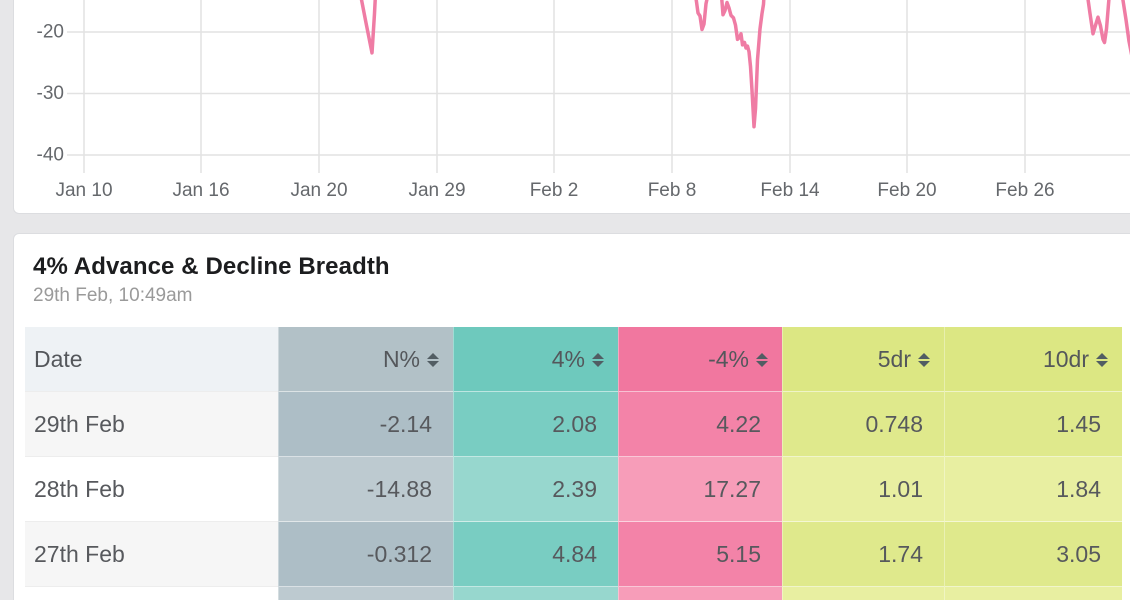 This screenshot has width=1130, height=600. What do you see at coordinates (318, 190) in the screenshot?
I see `x-axis-tick-label: Jan 20` at bounding box center [318, 190].